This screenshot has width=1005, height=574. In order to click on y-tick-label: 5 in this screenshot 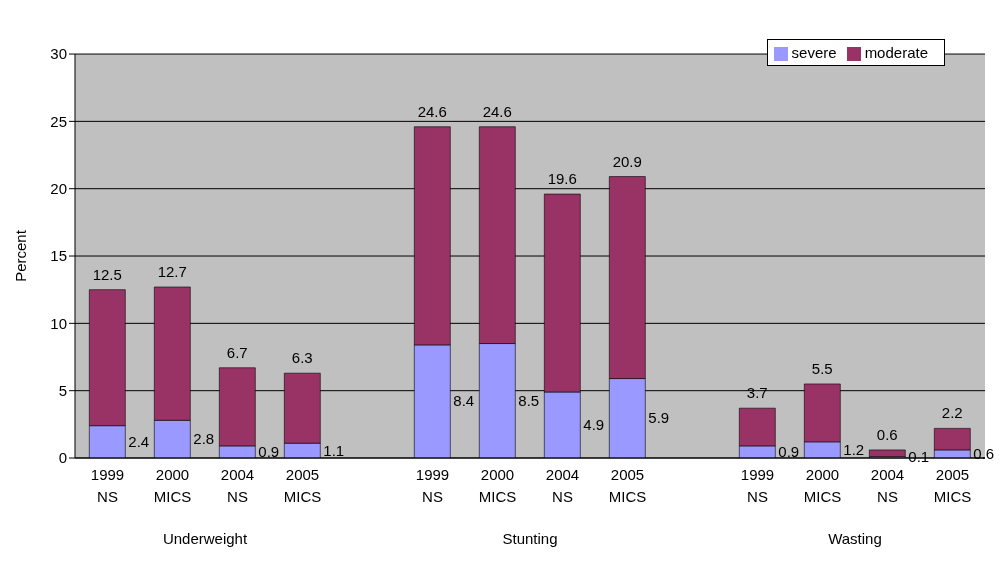, I will do `click(62, 390)`.